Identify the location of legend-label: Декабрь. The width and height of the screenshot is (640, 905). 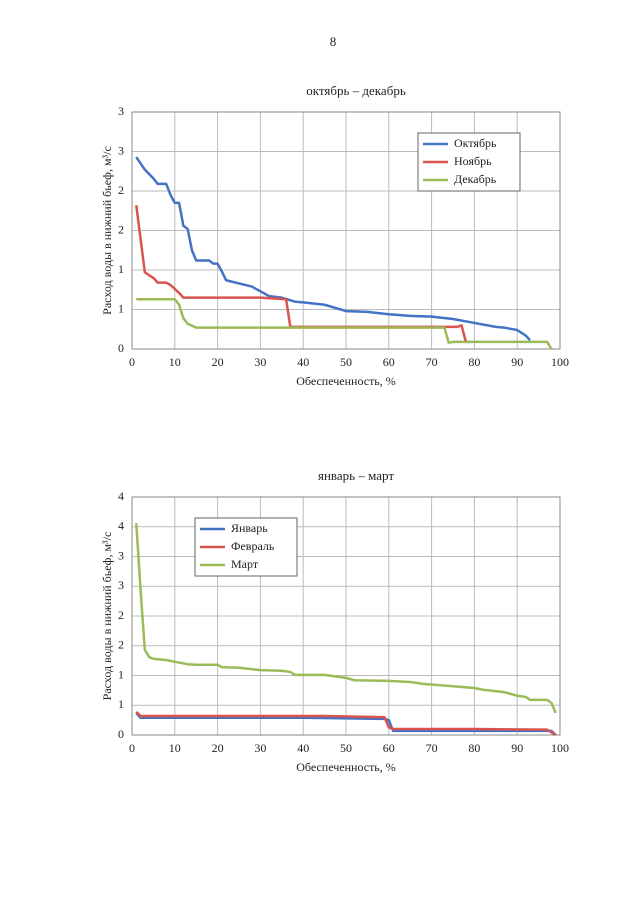
(475, 179).